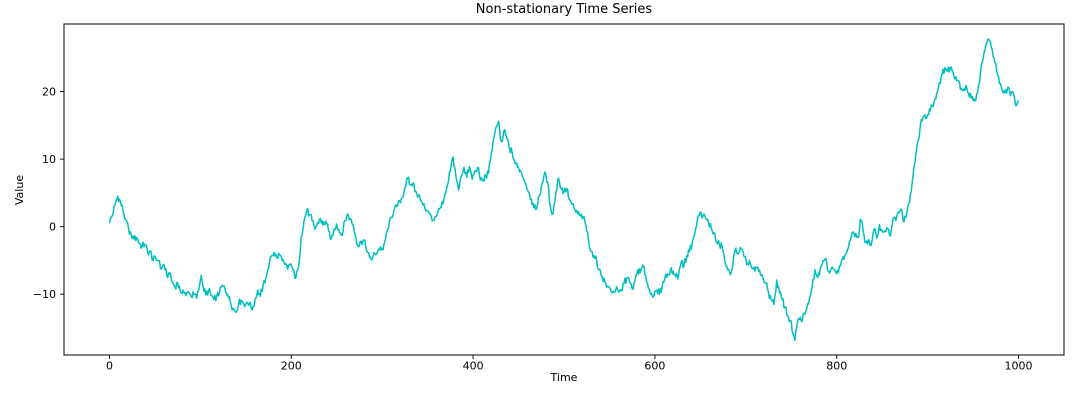 Image resolution: width=1080 pixels, height=404 pixels. Describe the element at coordinates (44, 294) in the screenshot. I see `y-tick-label: −10` at that location.